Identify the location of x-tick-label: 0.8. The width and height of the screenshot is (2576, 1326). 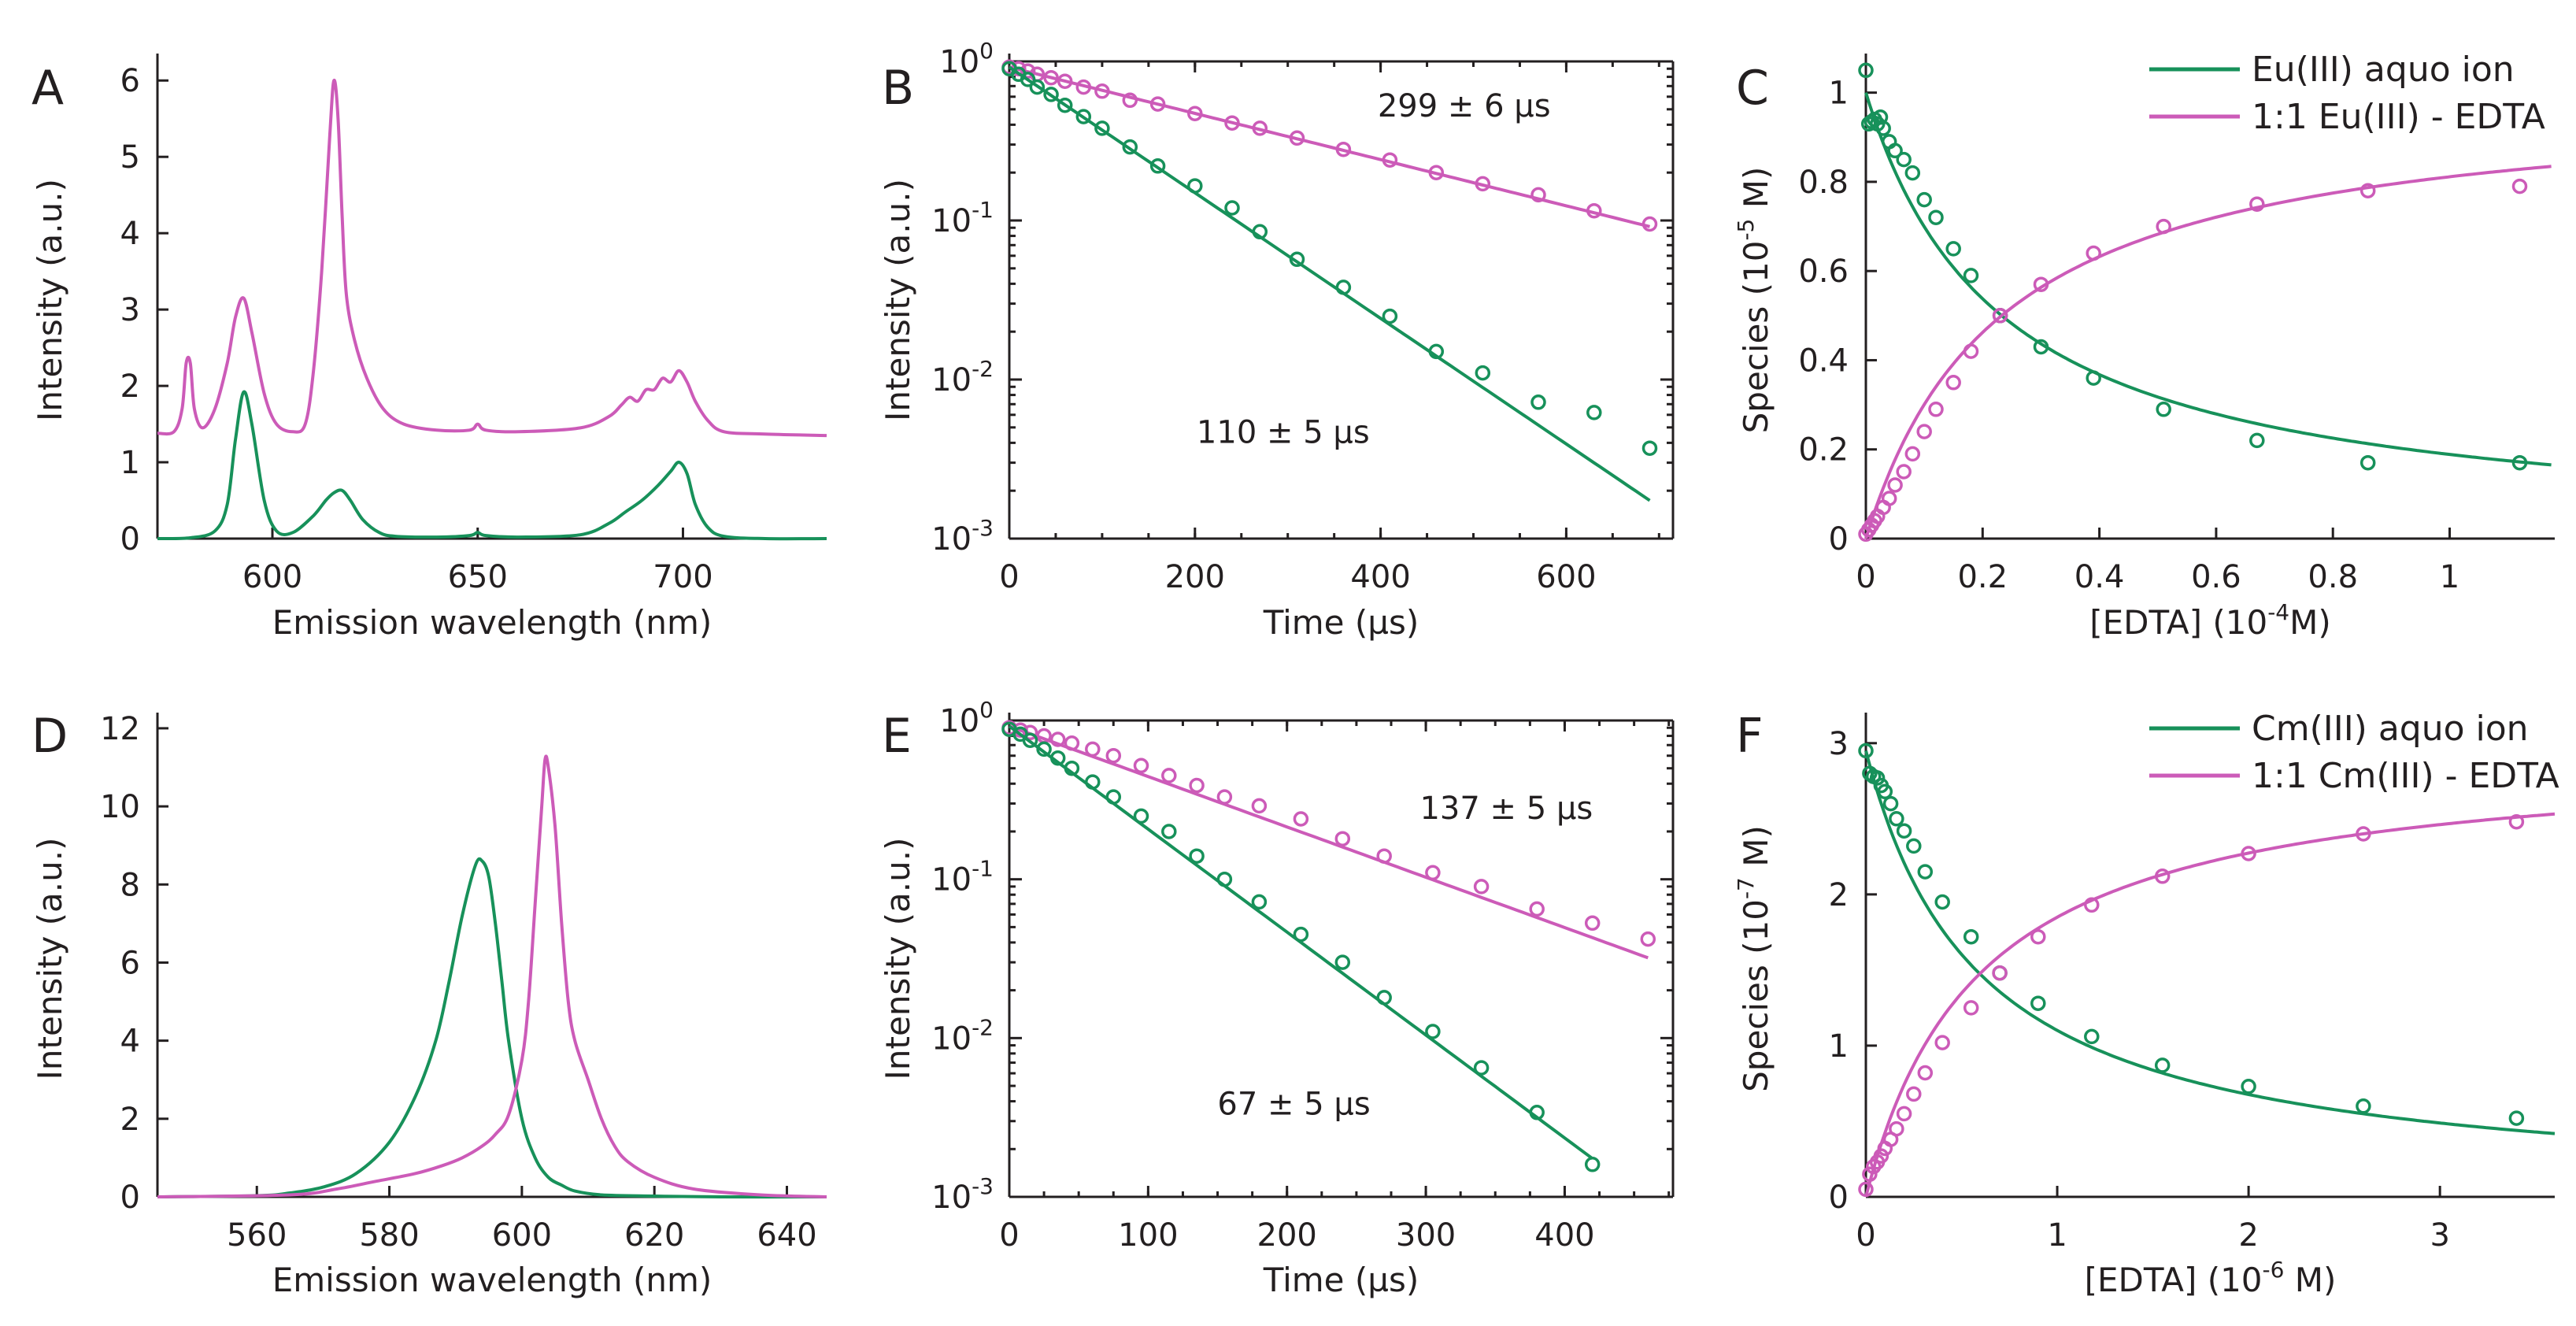
(2333, 577).